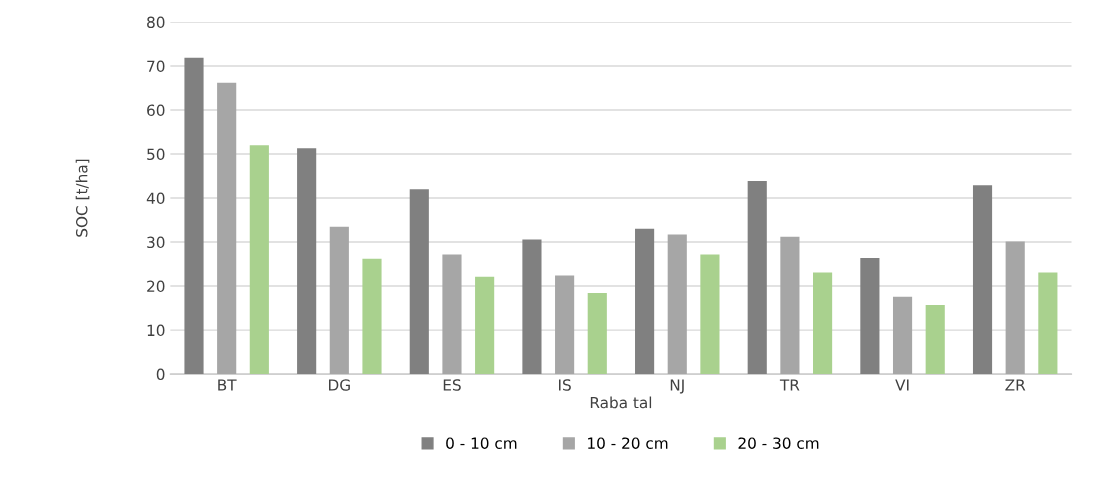  Describe the element at coordinates (778, 443) in the screenshot. I see `legend-label: 20 - 30 cm` at that location.